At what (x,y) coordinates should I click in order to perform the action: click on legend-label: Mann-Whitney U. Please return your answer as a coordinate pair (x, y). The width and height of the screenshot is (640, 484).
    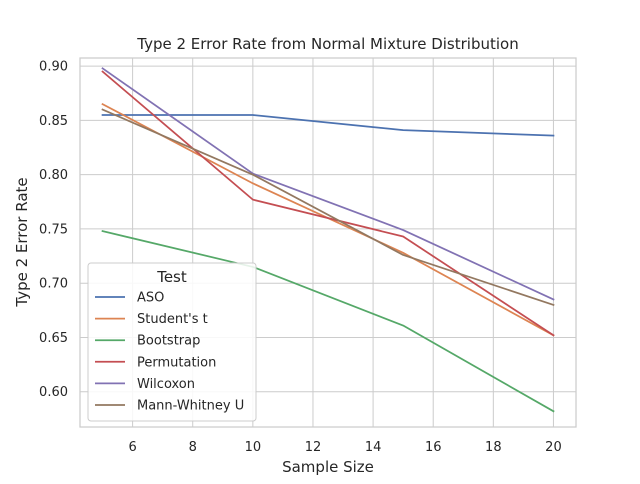
    Looking at the image, I should click on (190, 406).